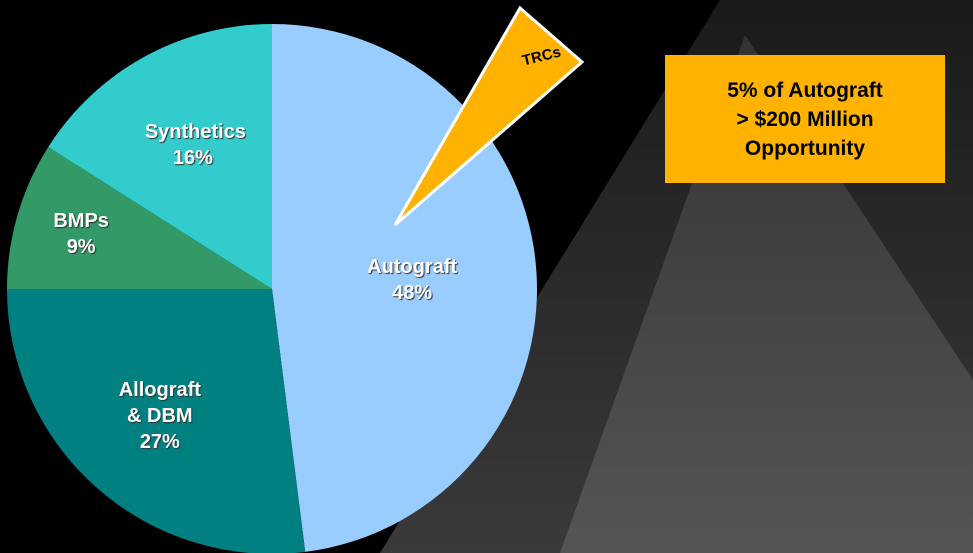 This screenshot has height=553, width=973. What do you see at coordinates (81, 220) in the screenshot?
I see `category-label: BMPs` at bounding box center [81, 220].